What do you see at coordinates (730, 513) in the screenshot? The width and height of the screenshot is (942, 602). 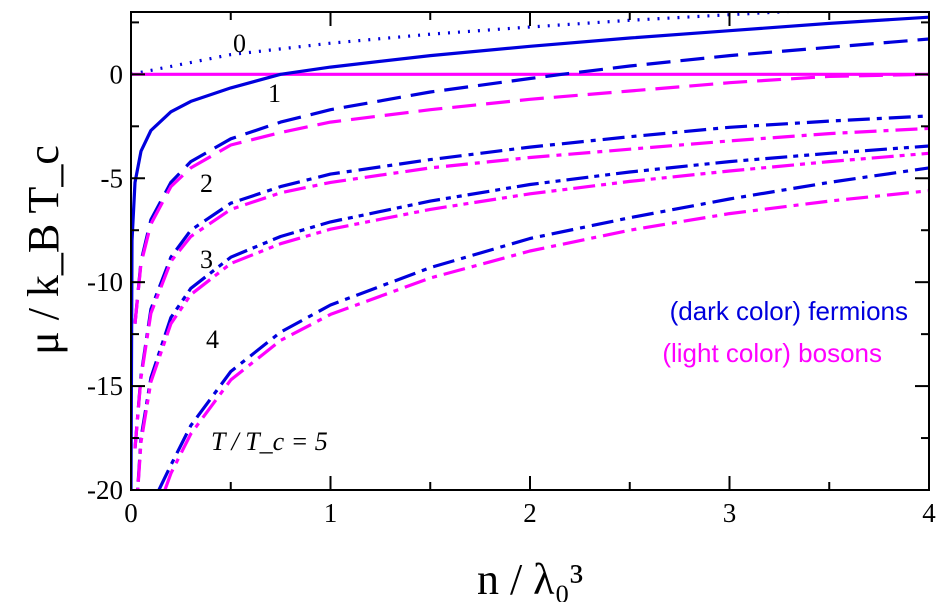 I see `x-tick-label: 3` at bounding box center [730, 513].